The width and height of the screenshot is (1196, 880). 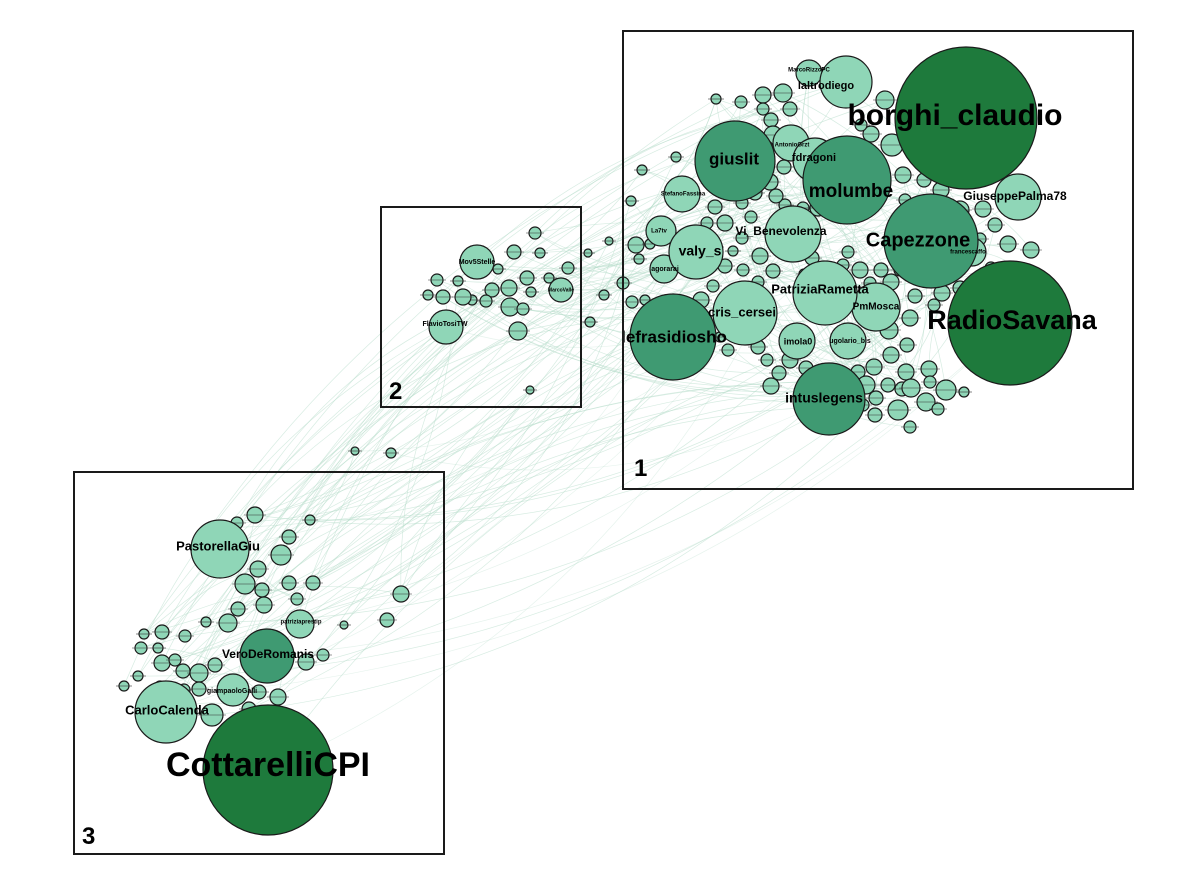 I want to click on node-label-MarcoValle: MarcoValle, so click(x=561, y=290).